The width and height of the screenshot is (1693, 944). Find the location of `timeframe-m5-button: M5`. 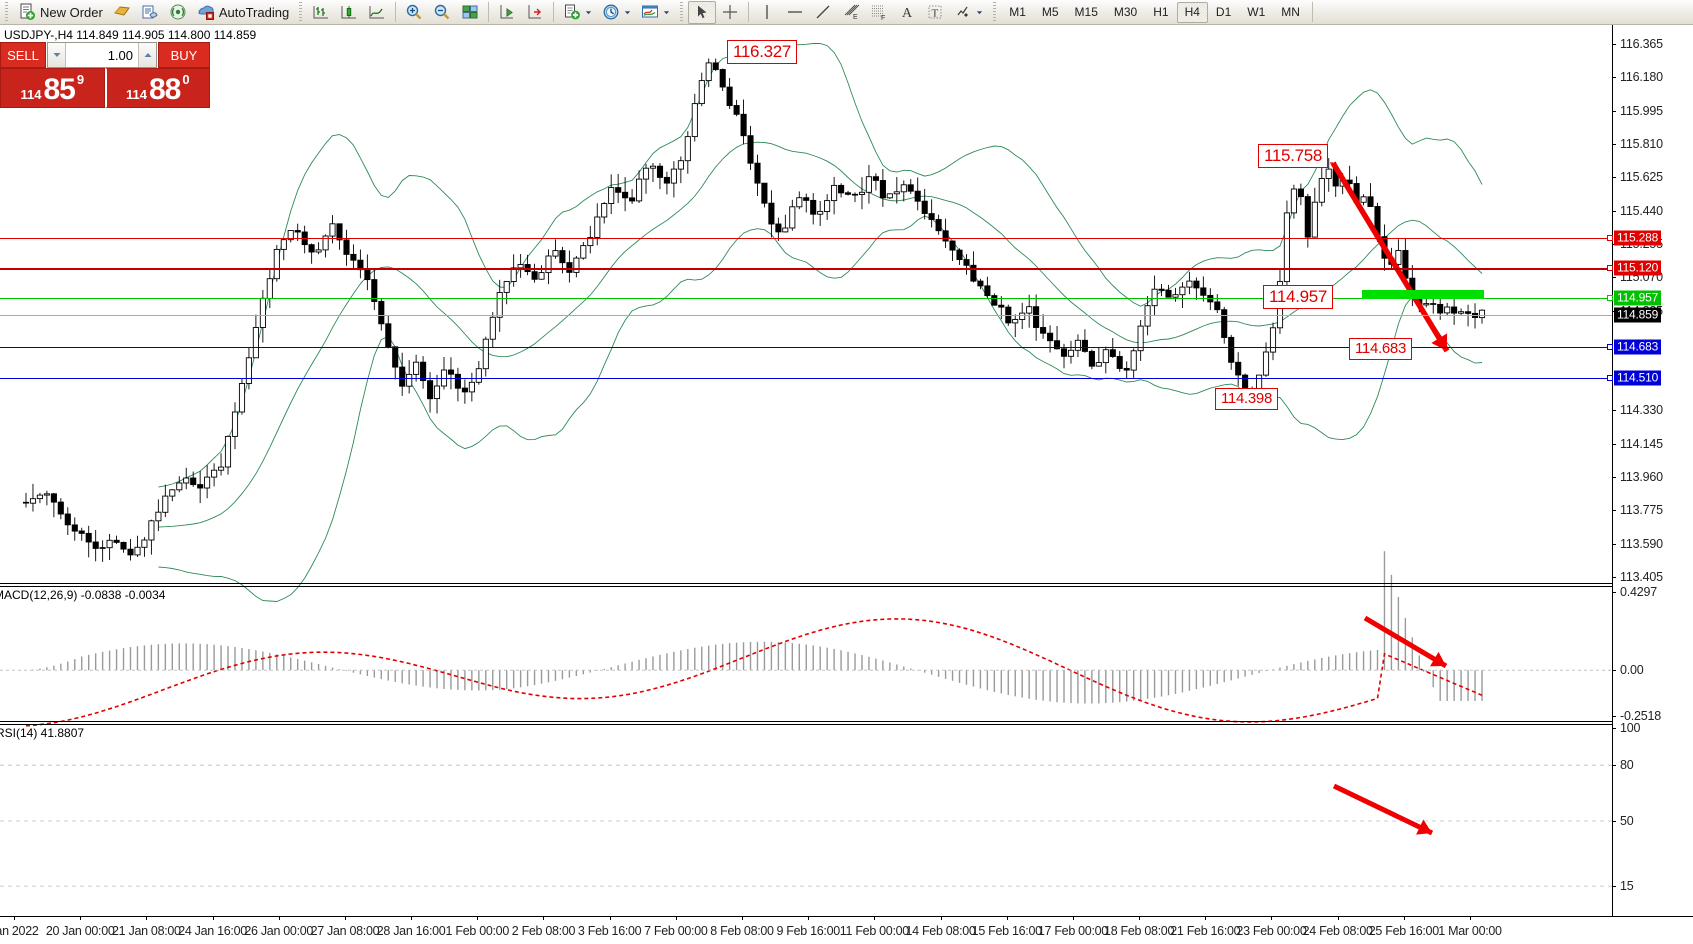

timeframe-m5-button: M5 is located at coordinates (1050, 11).